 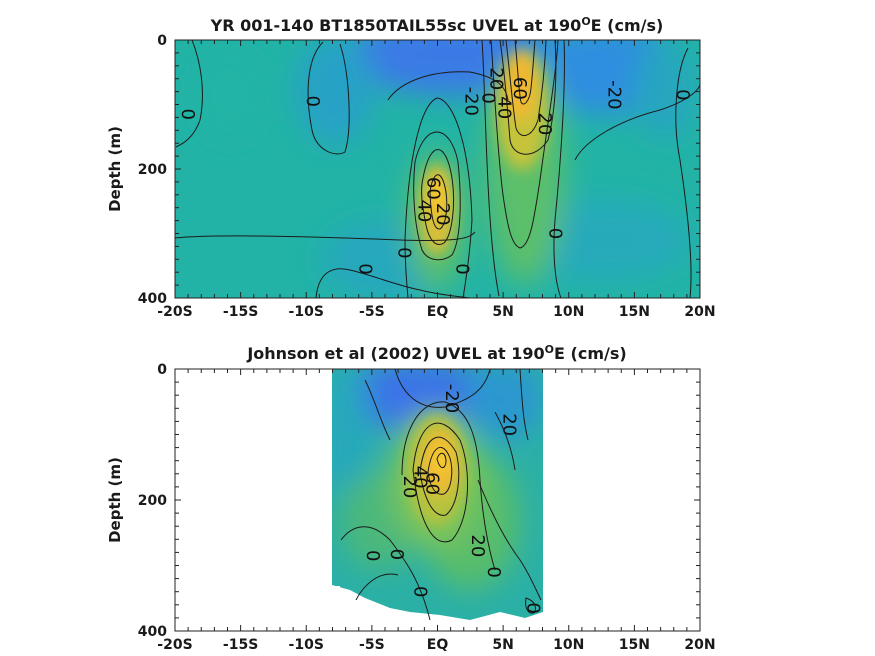 I want to click on contour-lines, so click(x=441, y=495).